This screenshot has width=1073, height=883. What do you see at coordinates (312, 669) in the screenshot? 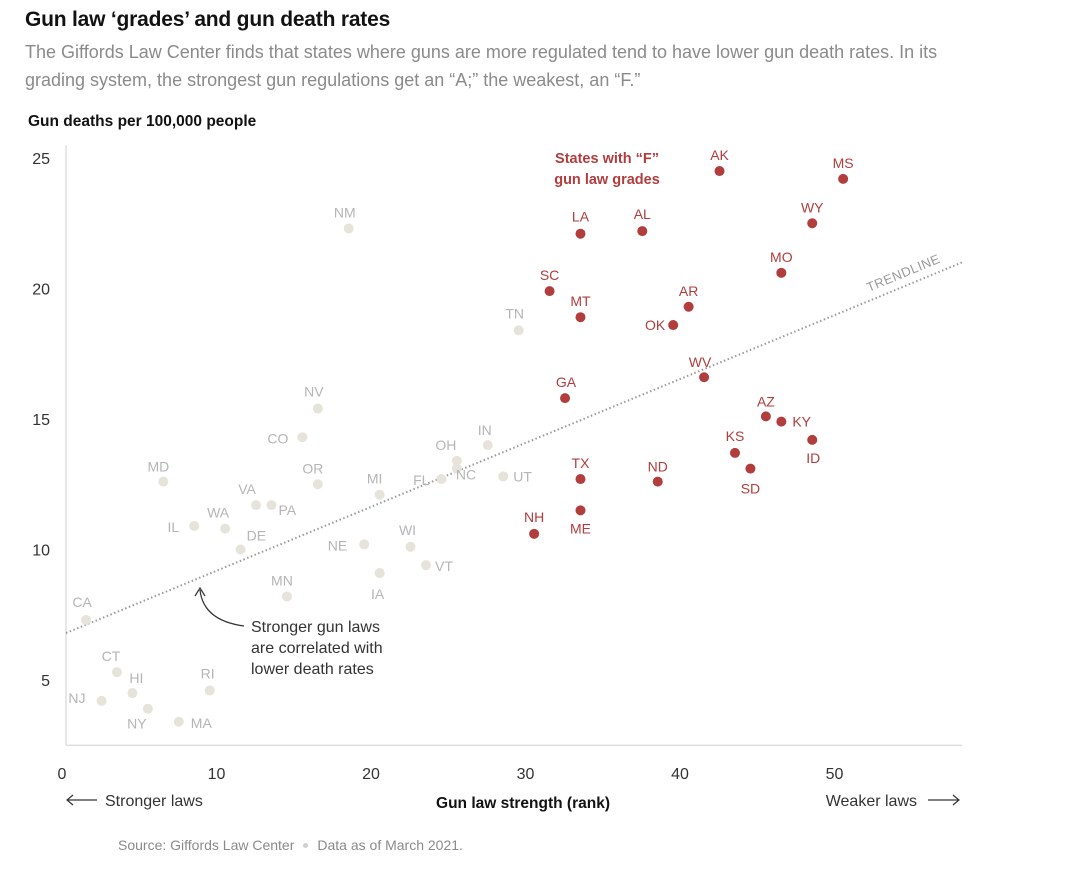
I see `correlation-annotation-line: lower death rates` at bounding box center [312, 669].